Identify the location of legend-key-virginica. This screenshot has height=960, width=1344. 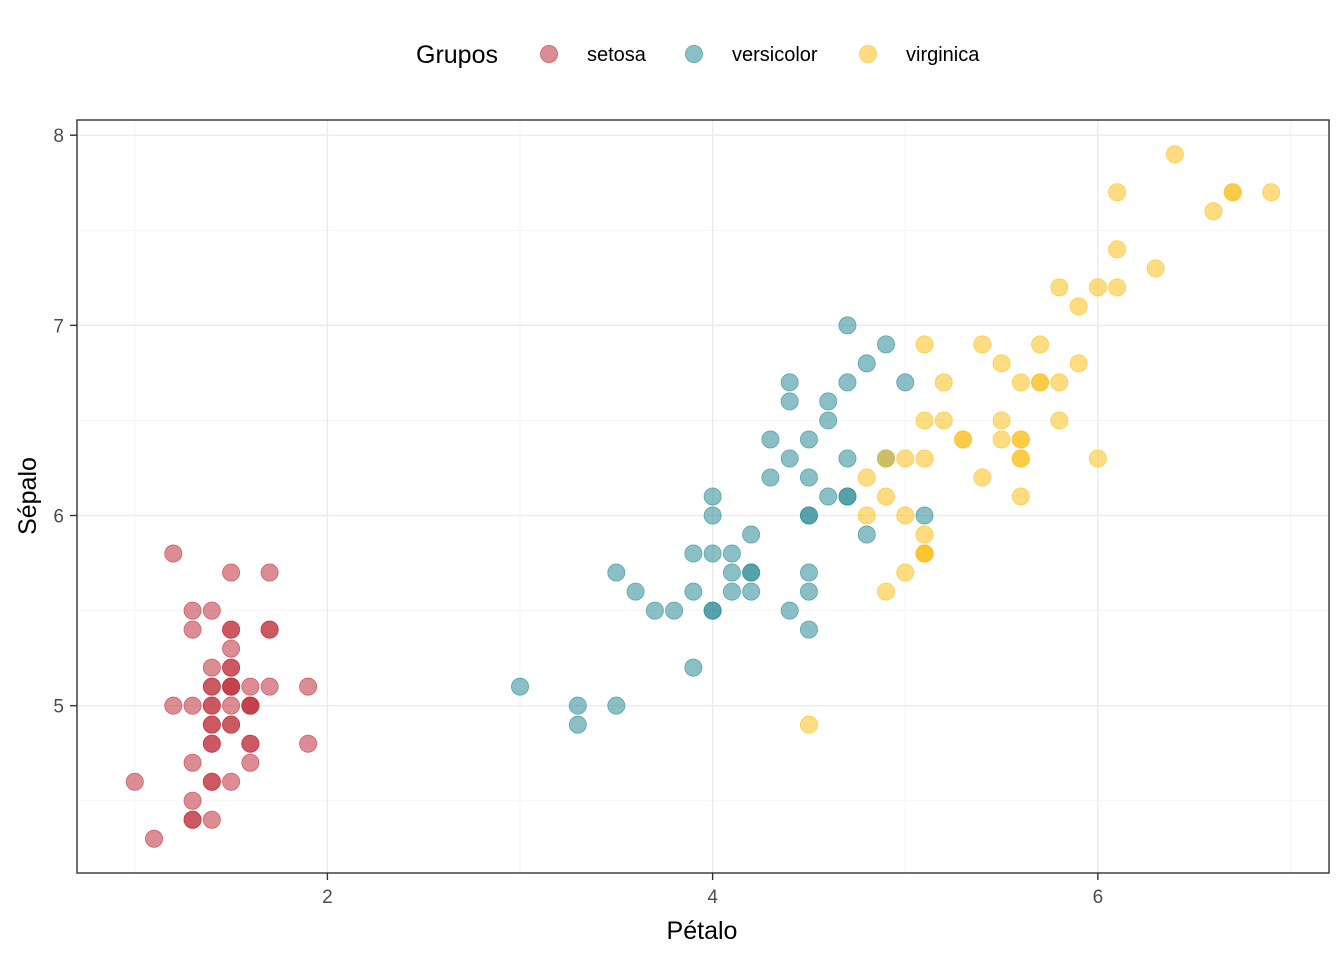
(868, 54).